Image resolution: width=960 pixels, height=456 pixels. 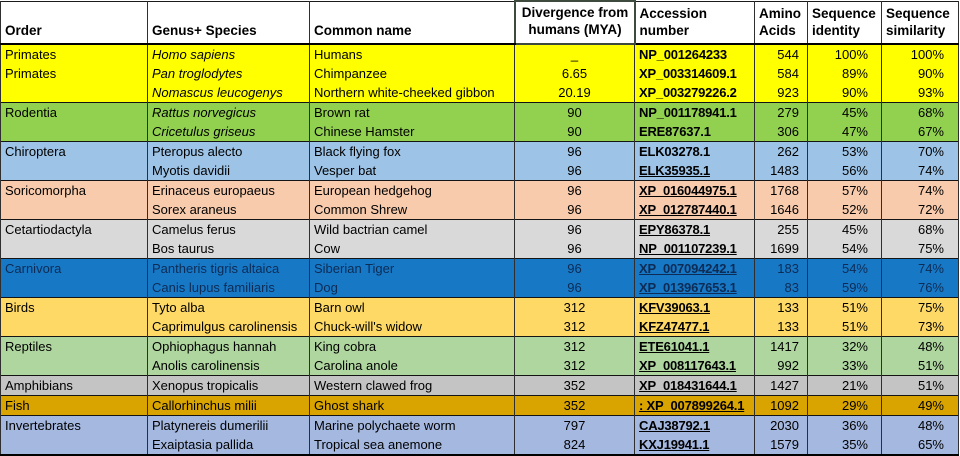 I want to click on sequence-similarity-cell: 73%, so click(x=920, y=327).